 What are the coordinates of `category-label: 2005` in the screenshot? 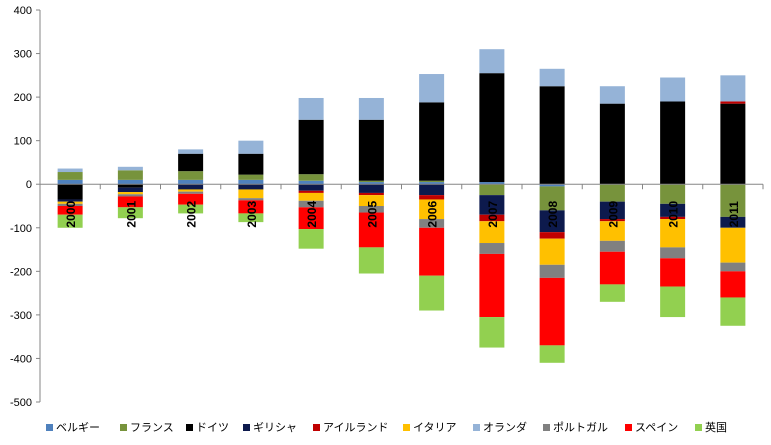 It's located at (372, 214).